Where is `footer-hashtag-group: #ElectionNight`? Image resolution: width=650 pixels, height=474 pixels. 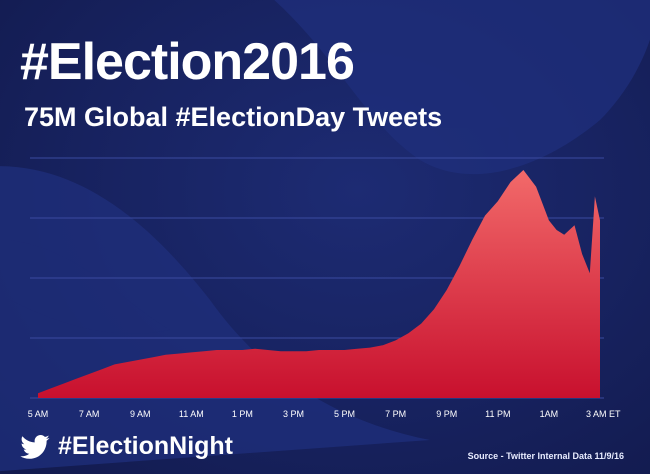
footer-hashtag-group: #ElectionNight is located at coordinates (126, 446).